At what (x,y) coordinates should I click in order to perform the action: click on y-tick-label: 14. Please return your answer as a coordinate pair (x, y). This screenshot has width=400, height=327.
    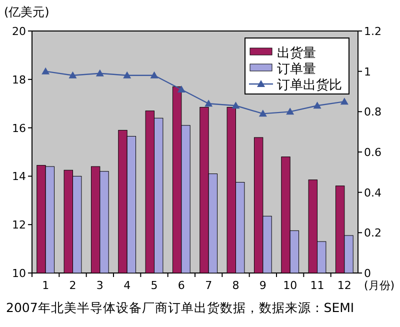
    Looking at the image, I should click on (19, 177).